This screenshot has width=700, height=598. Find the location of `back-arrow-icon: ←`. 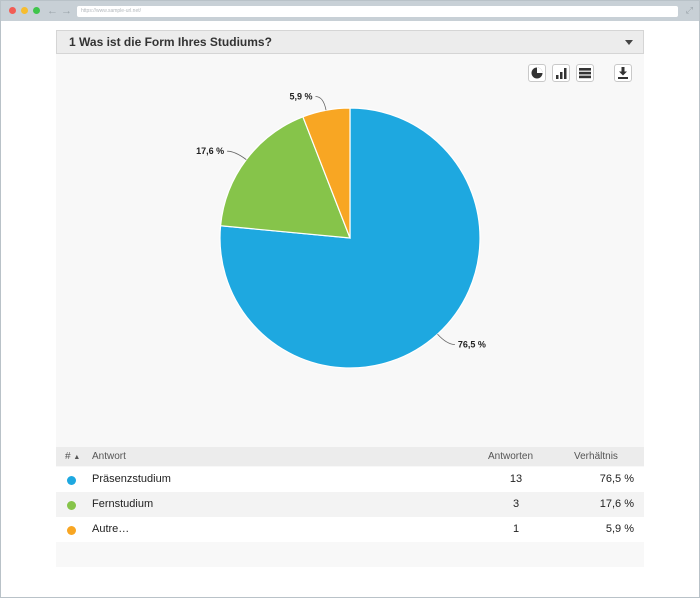

back-arrow-icon: ← is located at coordinates (52, 11).